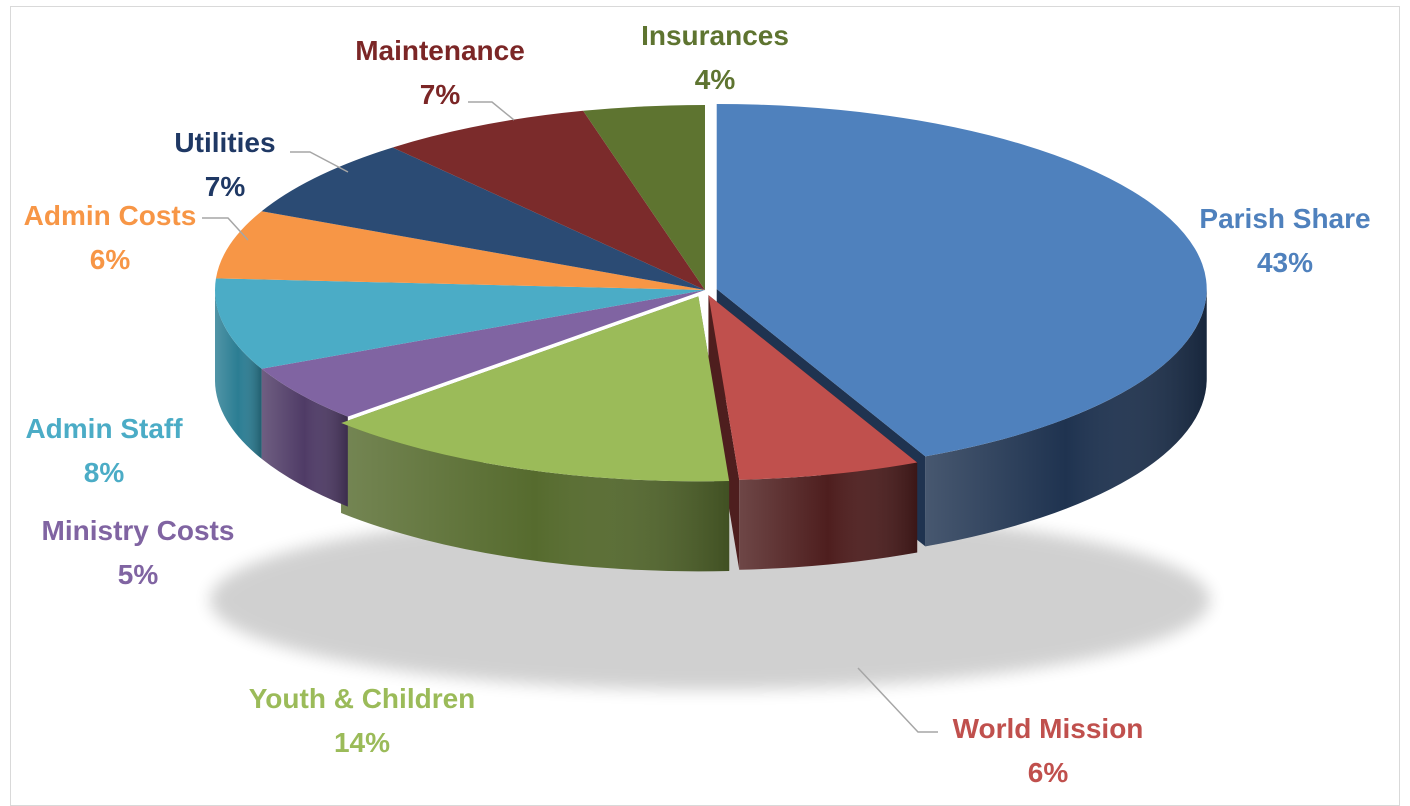 The width and height of the screenshot is (1410, 806). I want to click on pie-side-shade-world-mission, so click(828, 516).